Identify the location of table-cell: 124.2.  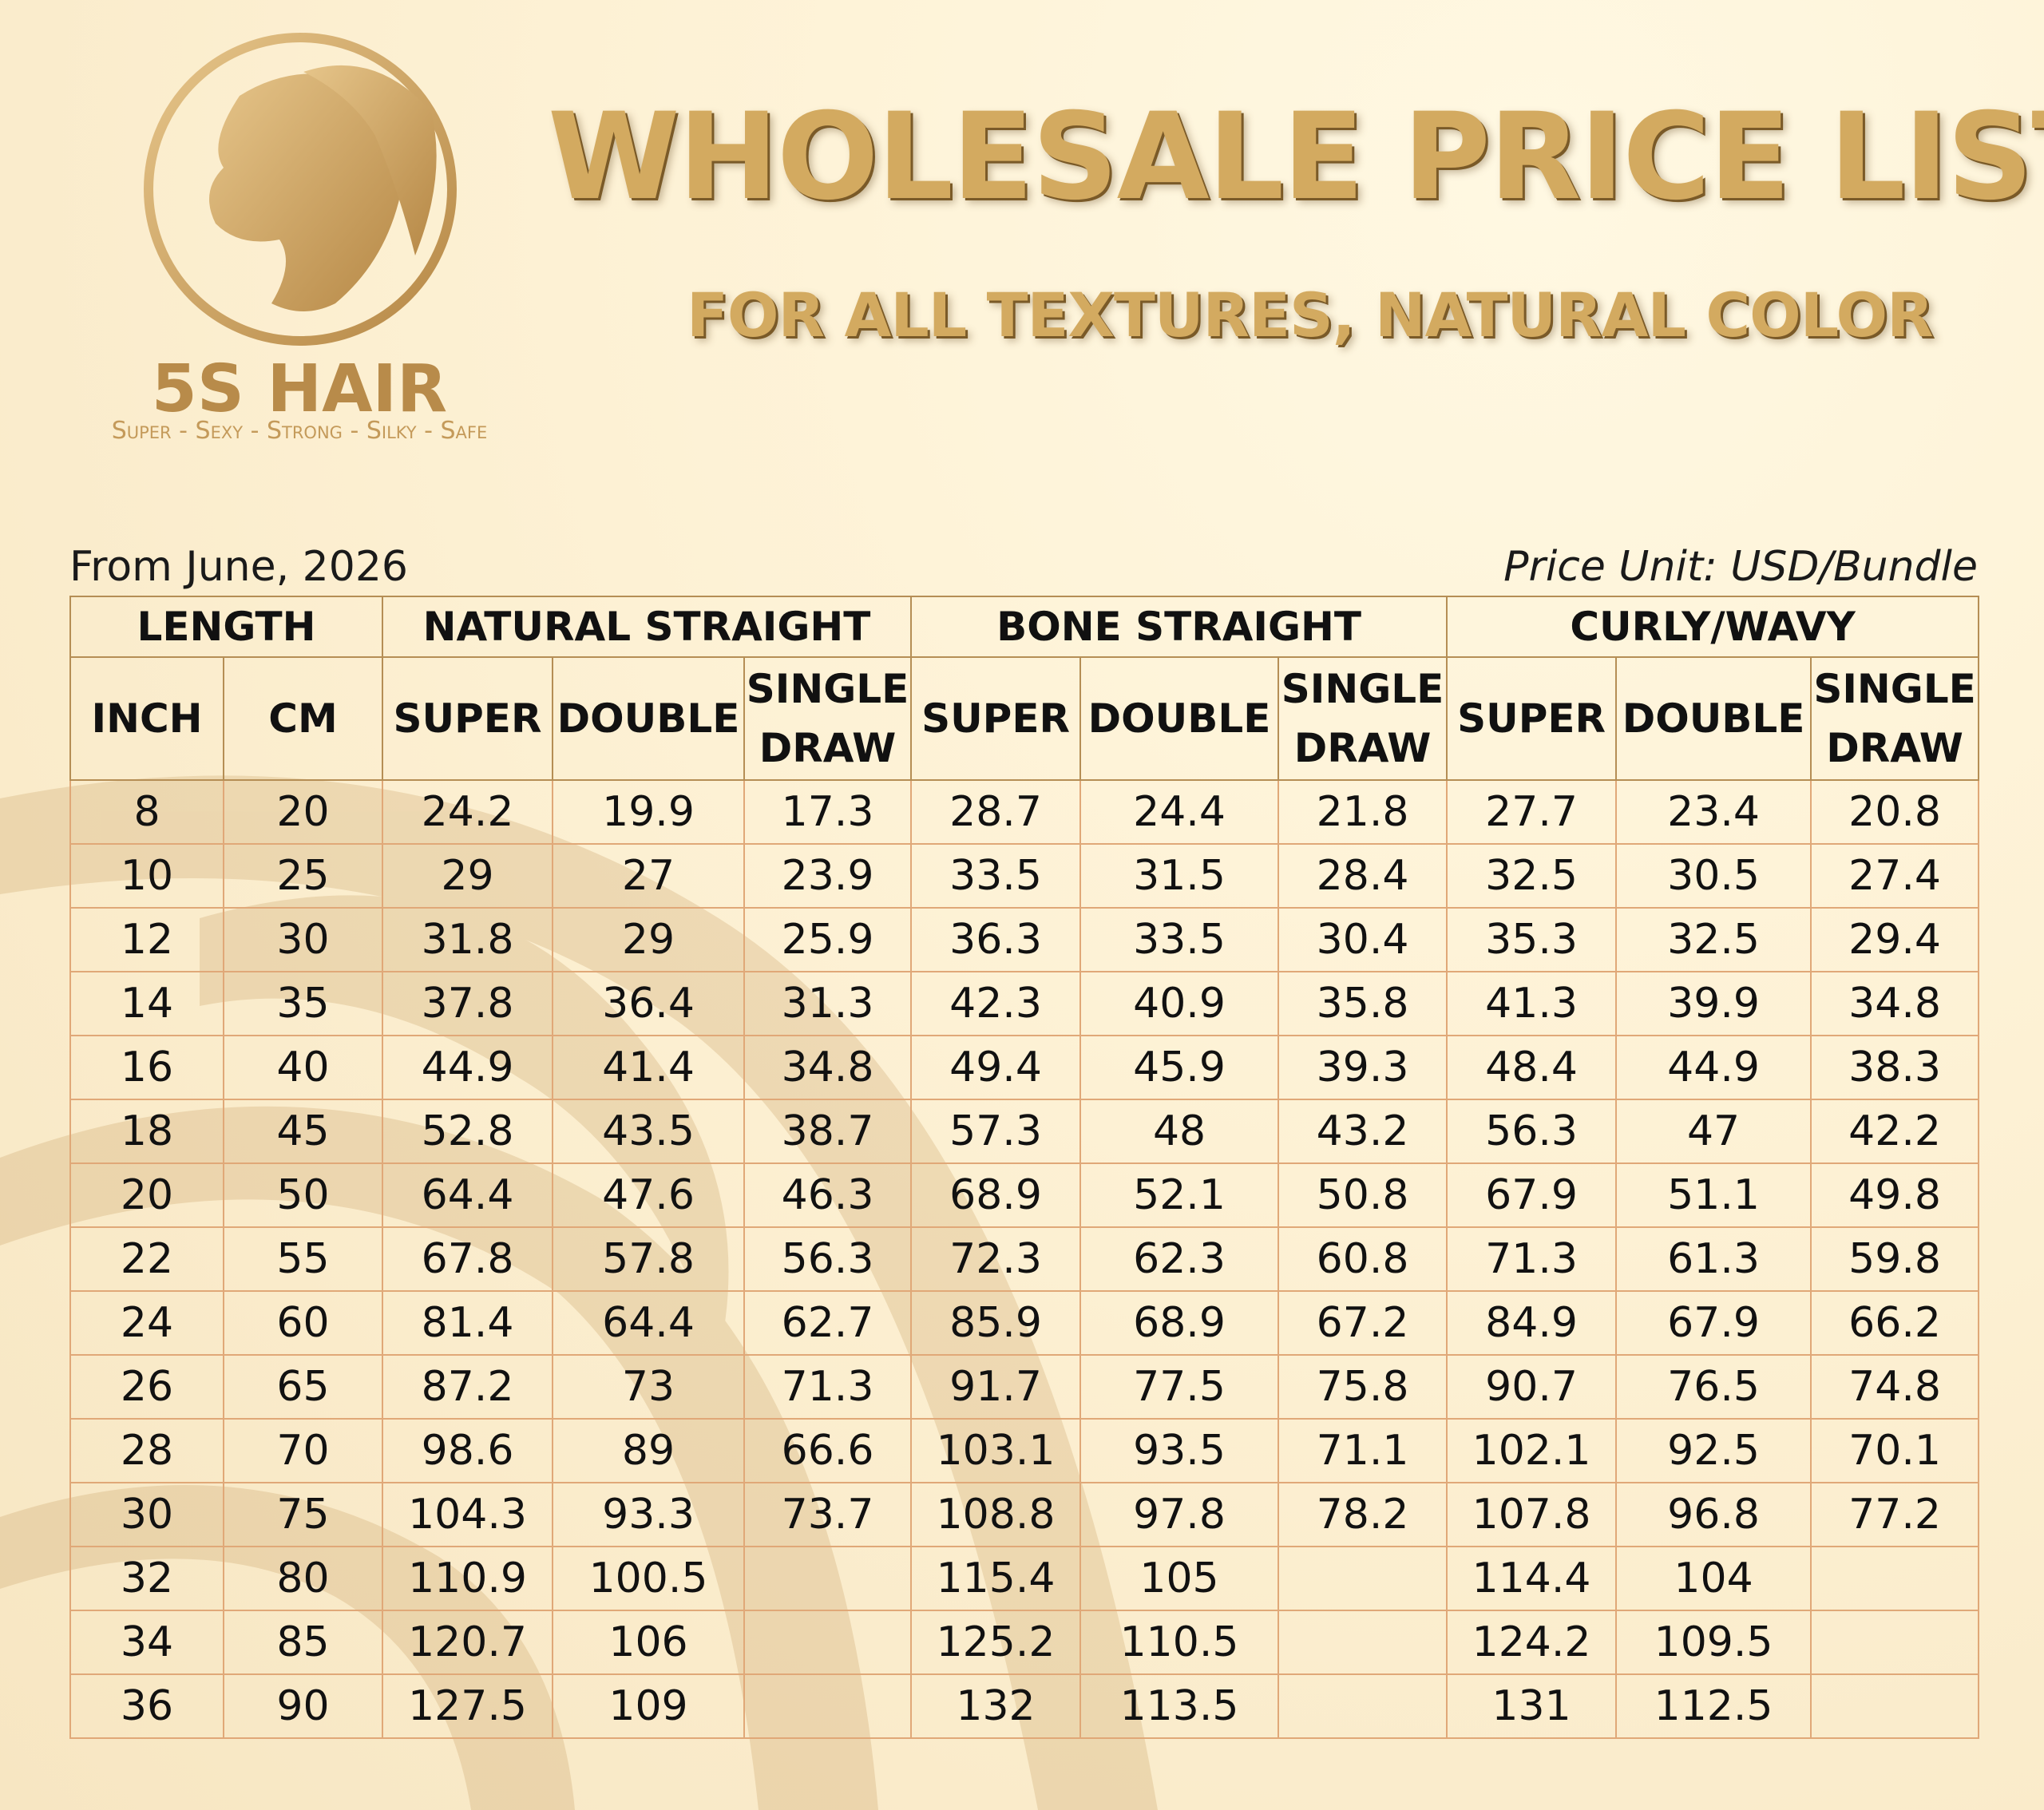
(1532, 1643).